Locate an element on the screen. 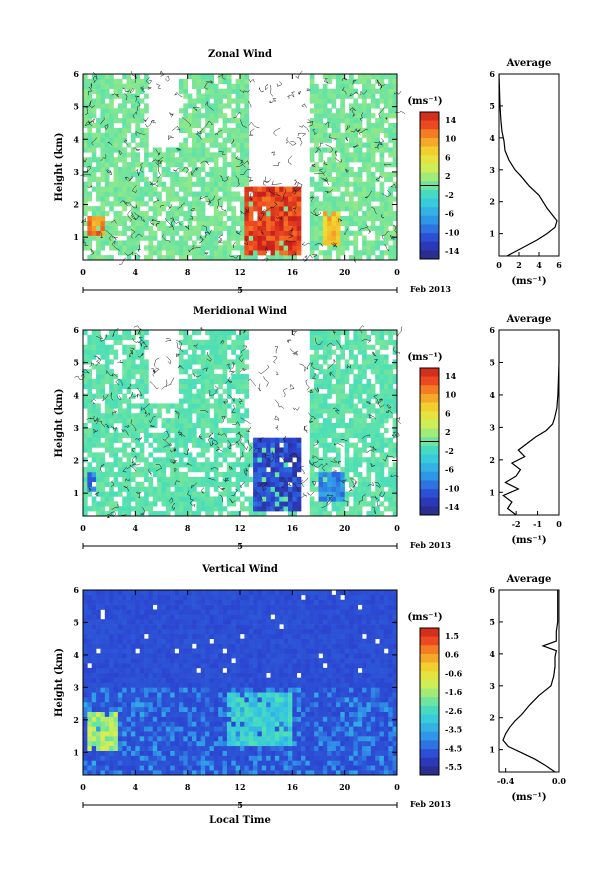 The height and width of the screenshot is (873, 616). profile-title: Average is located at coordinates (529, 63).